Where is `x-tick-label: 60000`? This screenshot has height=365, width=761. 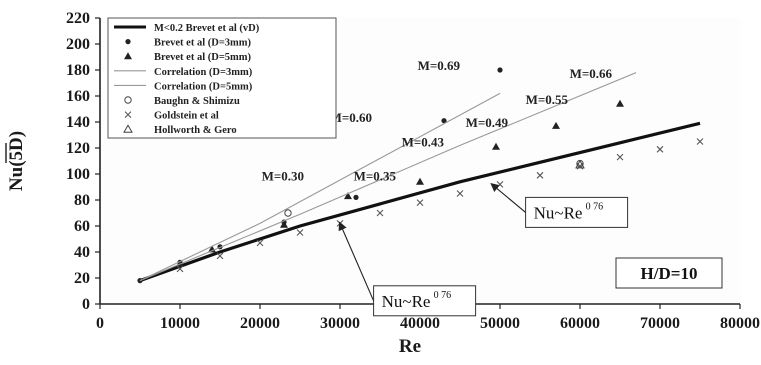 x-tick-label: 60000 is located at coordinates (580, 323).